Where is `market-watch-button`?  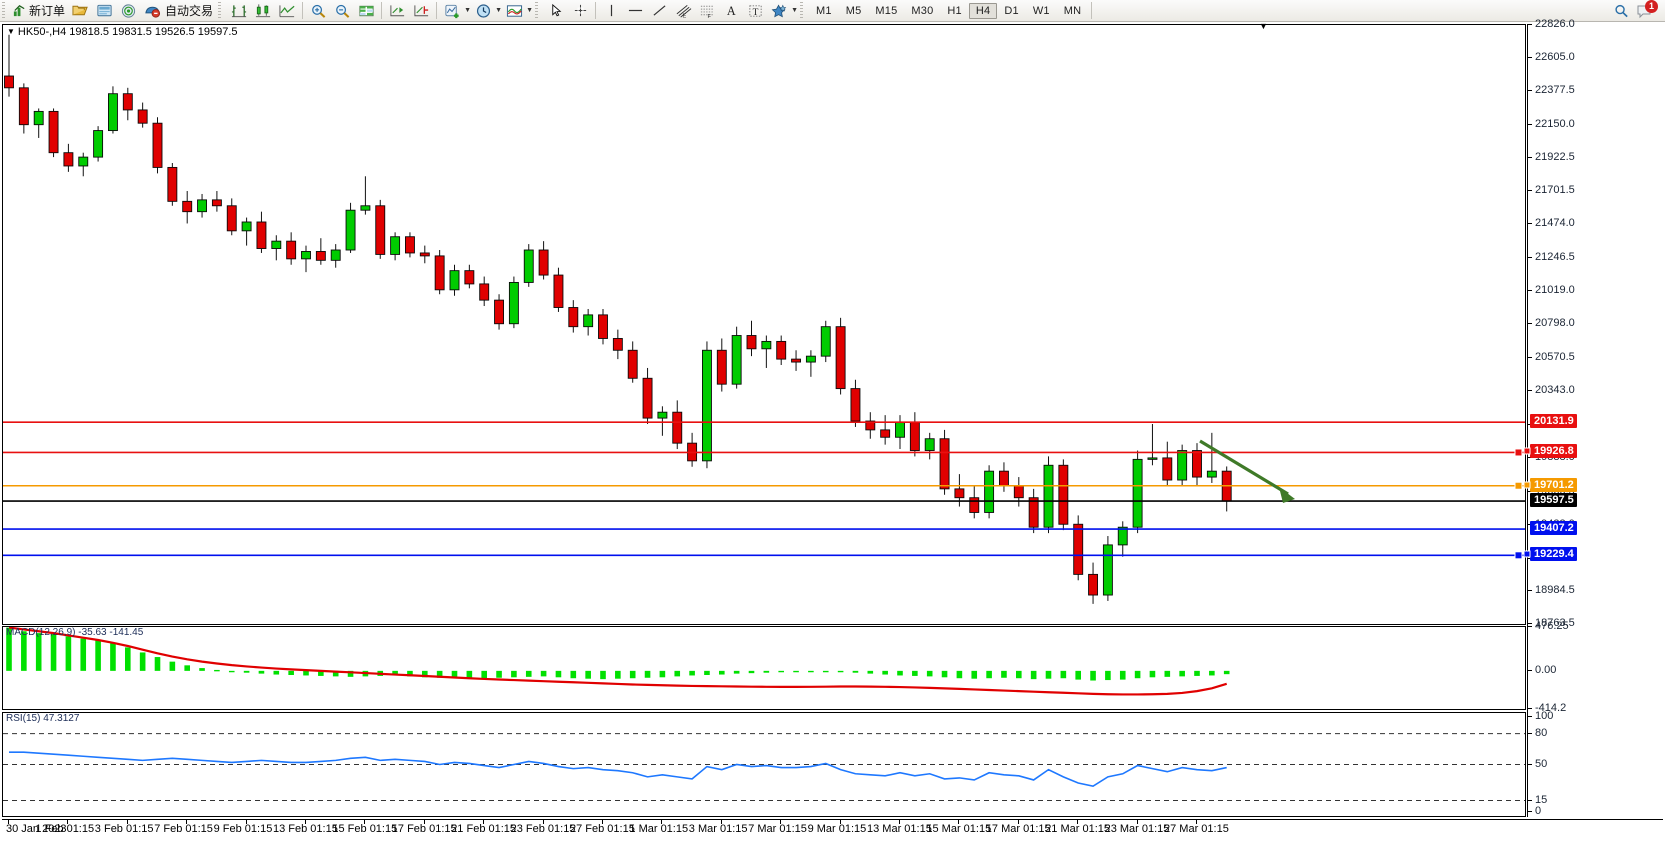 market-watch-button is located at coordinates (128, 11).